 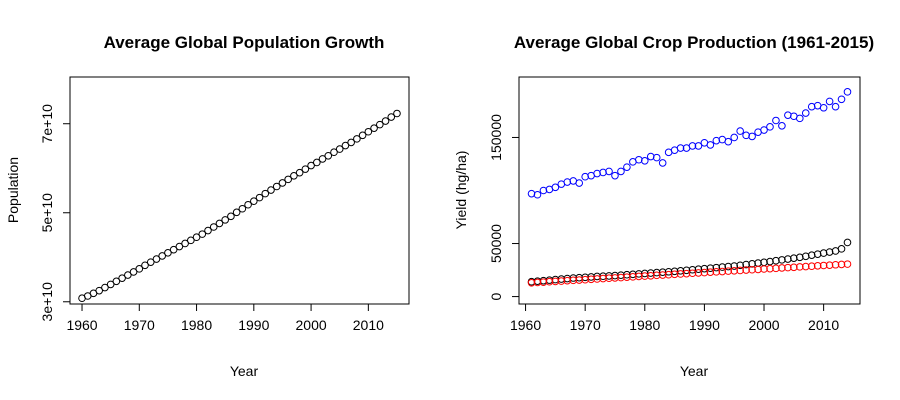 I want to click on crop-x-tick-label: 1980, so click(x=644, y=325).